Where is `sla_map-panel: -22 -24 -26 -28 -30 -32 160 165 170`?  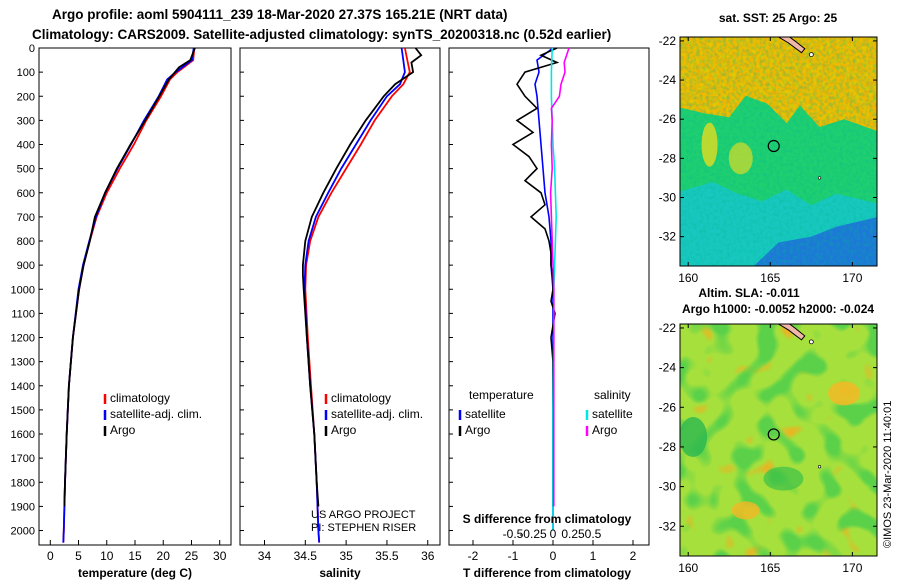 sla_map-panel: -22 -24 -26 -28 -30 -32 160 165 170 is located at coordinates (768, 448).